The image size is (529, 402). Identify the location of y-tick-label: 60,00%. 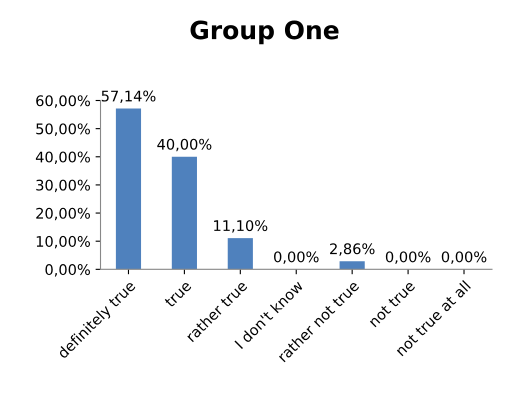
(63, 101).